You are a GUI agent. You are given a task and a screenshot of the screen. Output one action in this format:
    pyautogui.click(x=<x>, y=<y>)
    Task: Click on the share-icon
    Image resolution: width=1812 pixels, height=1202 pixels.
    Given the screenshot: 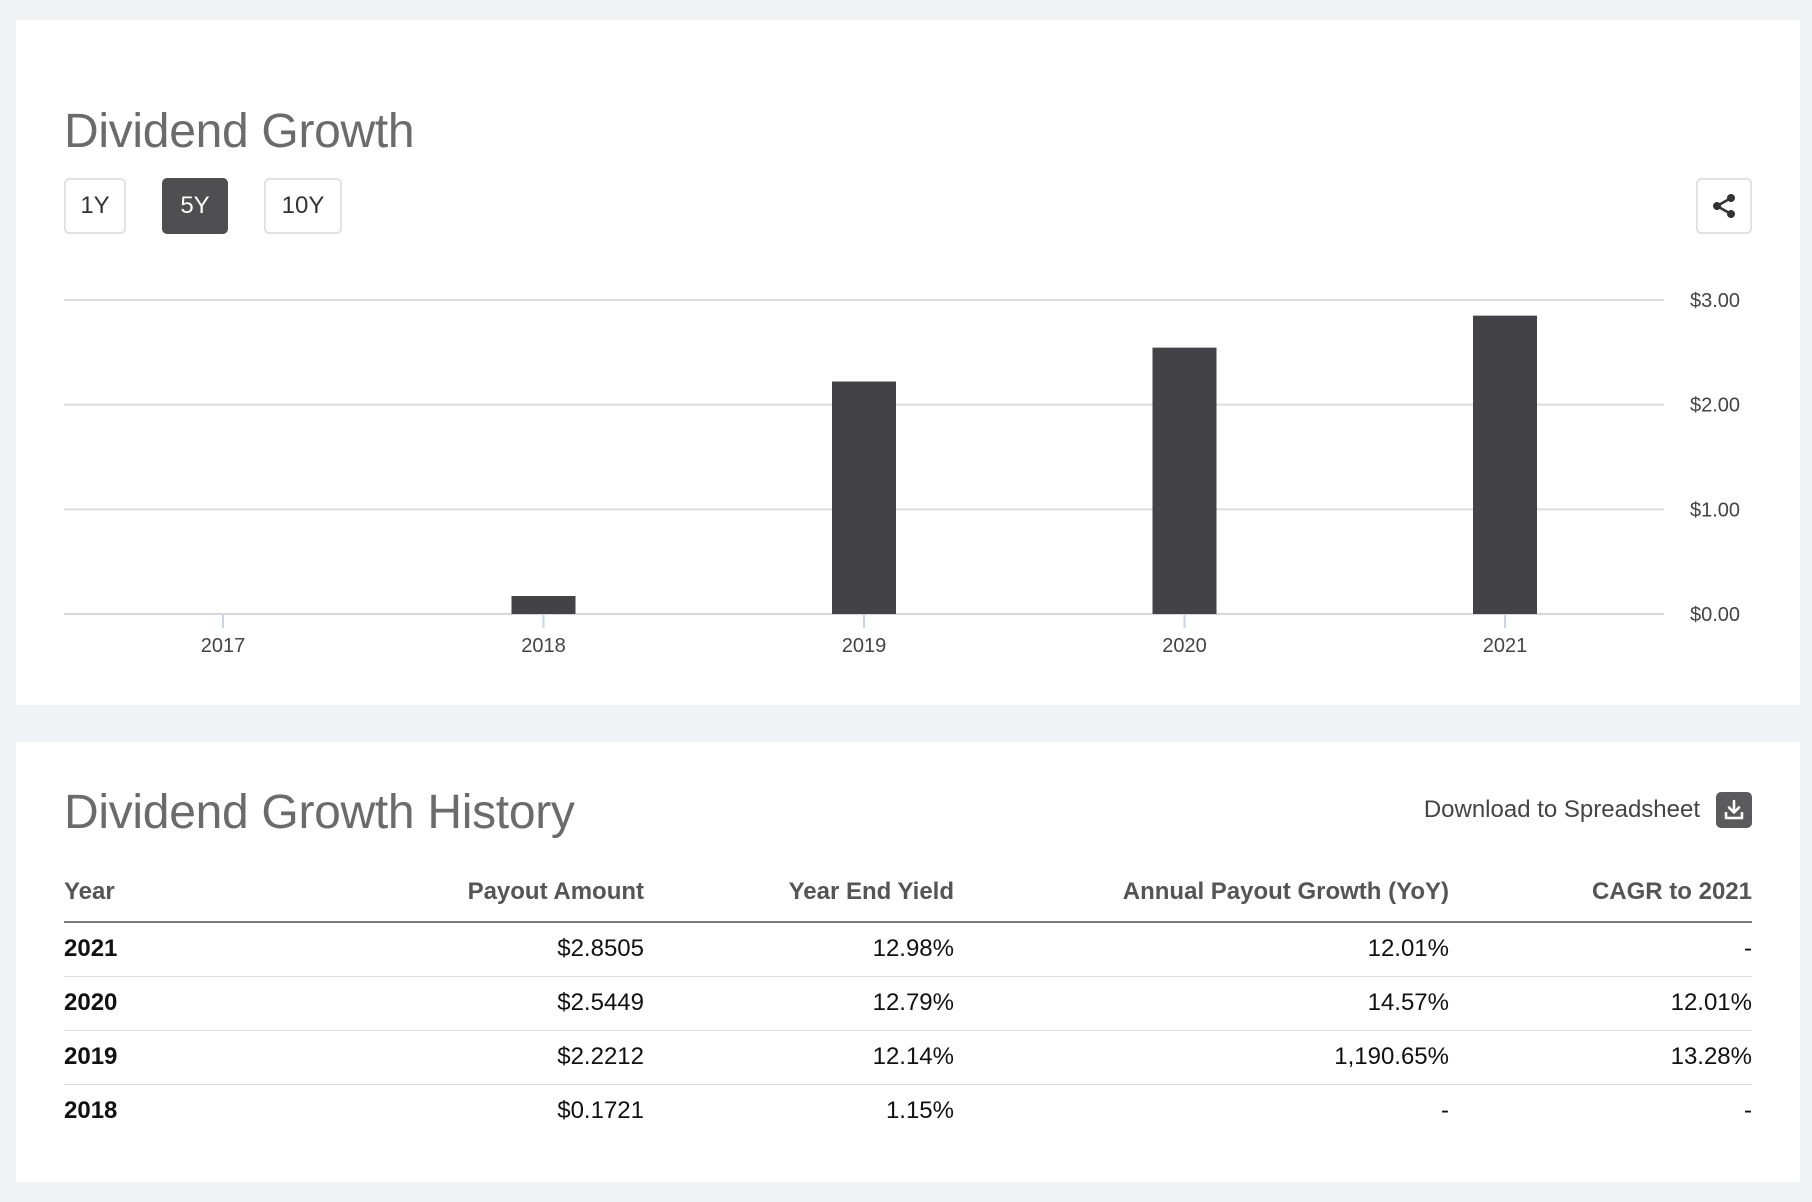 What is the action you would take?
    pyautogui.click(x=1724, y=206)
    